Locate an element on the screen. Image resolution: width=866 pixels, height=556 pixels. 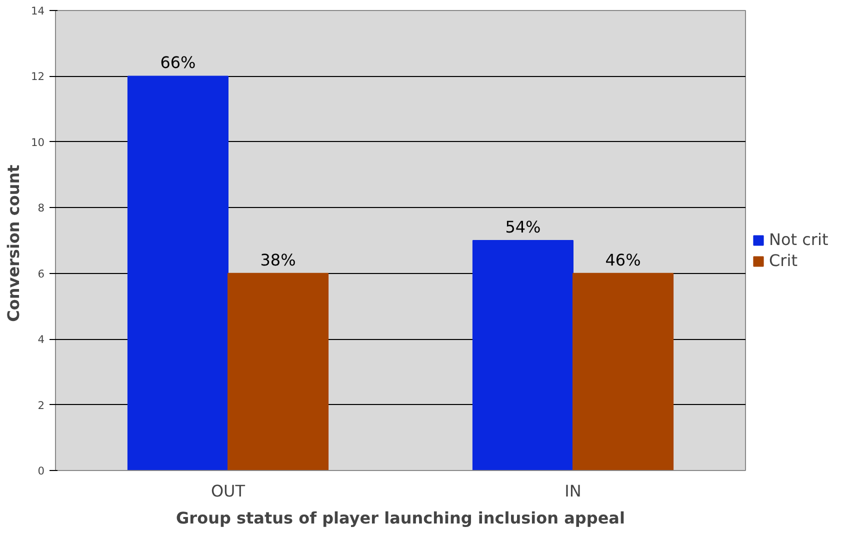
y-tick-label: 12 is located at coordinates (37, 77).